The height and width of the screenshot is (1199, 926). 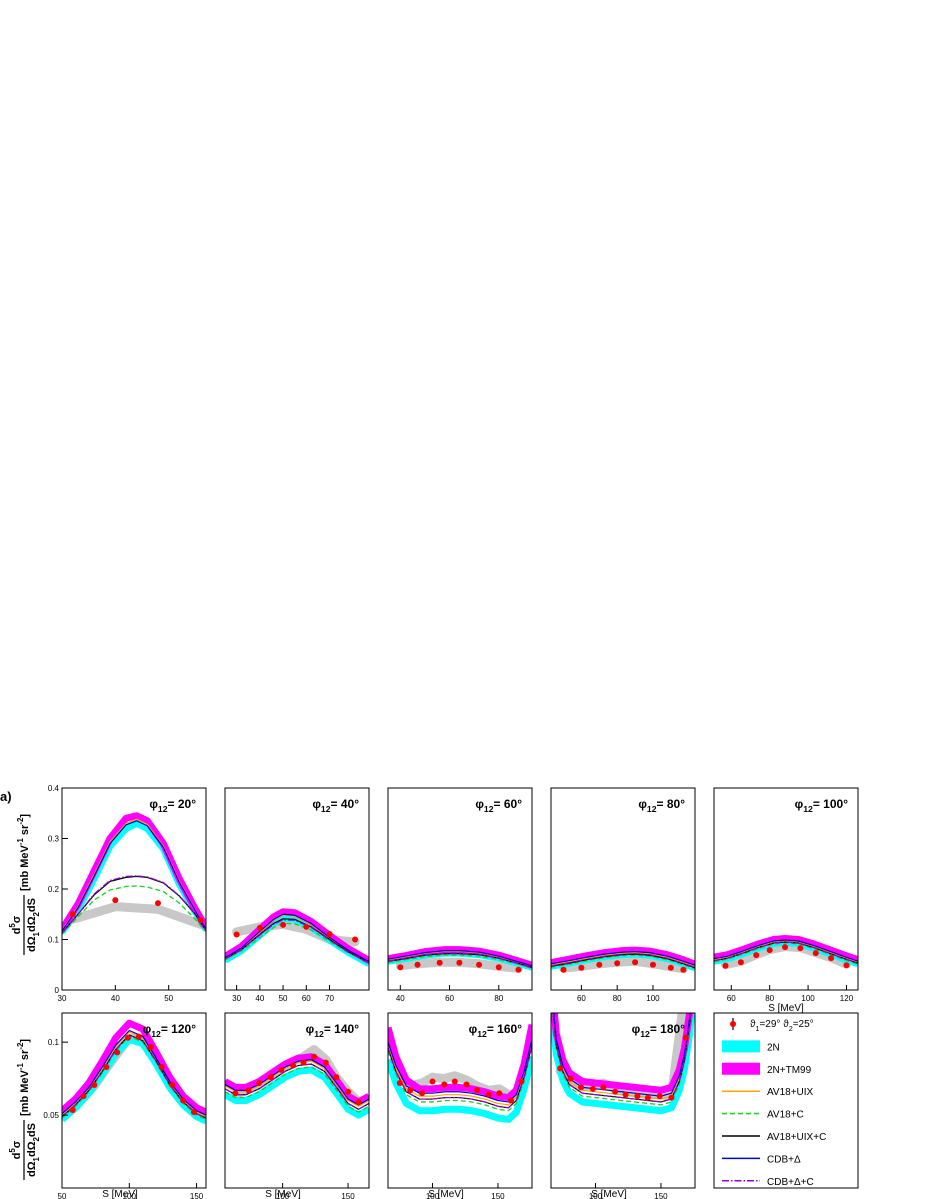 I want to click on y-label-unit: [mb MeV-1 sr-2], so click(x=23, y=852).